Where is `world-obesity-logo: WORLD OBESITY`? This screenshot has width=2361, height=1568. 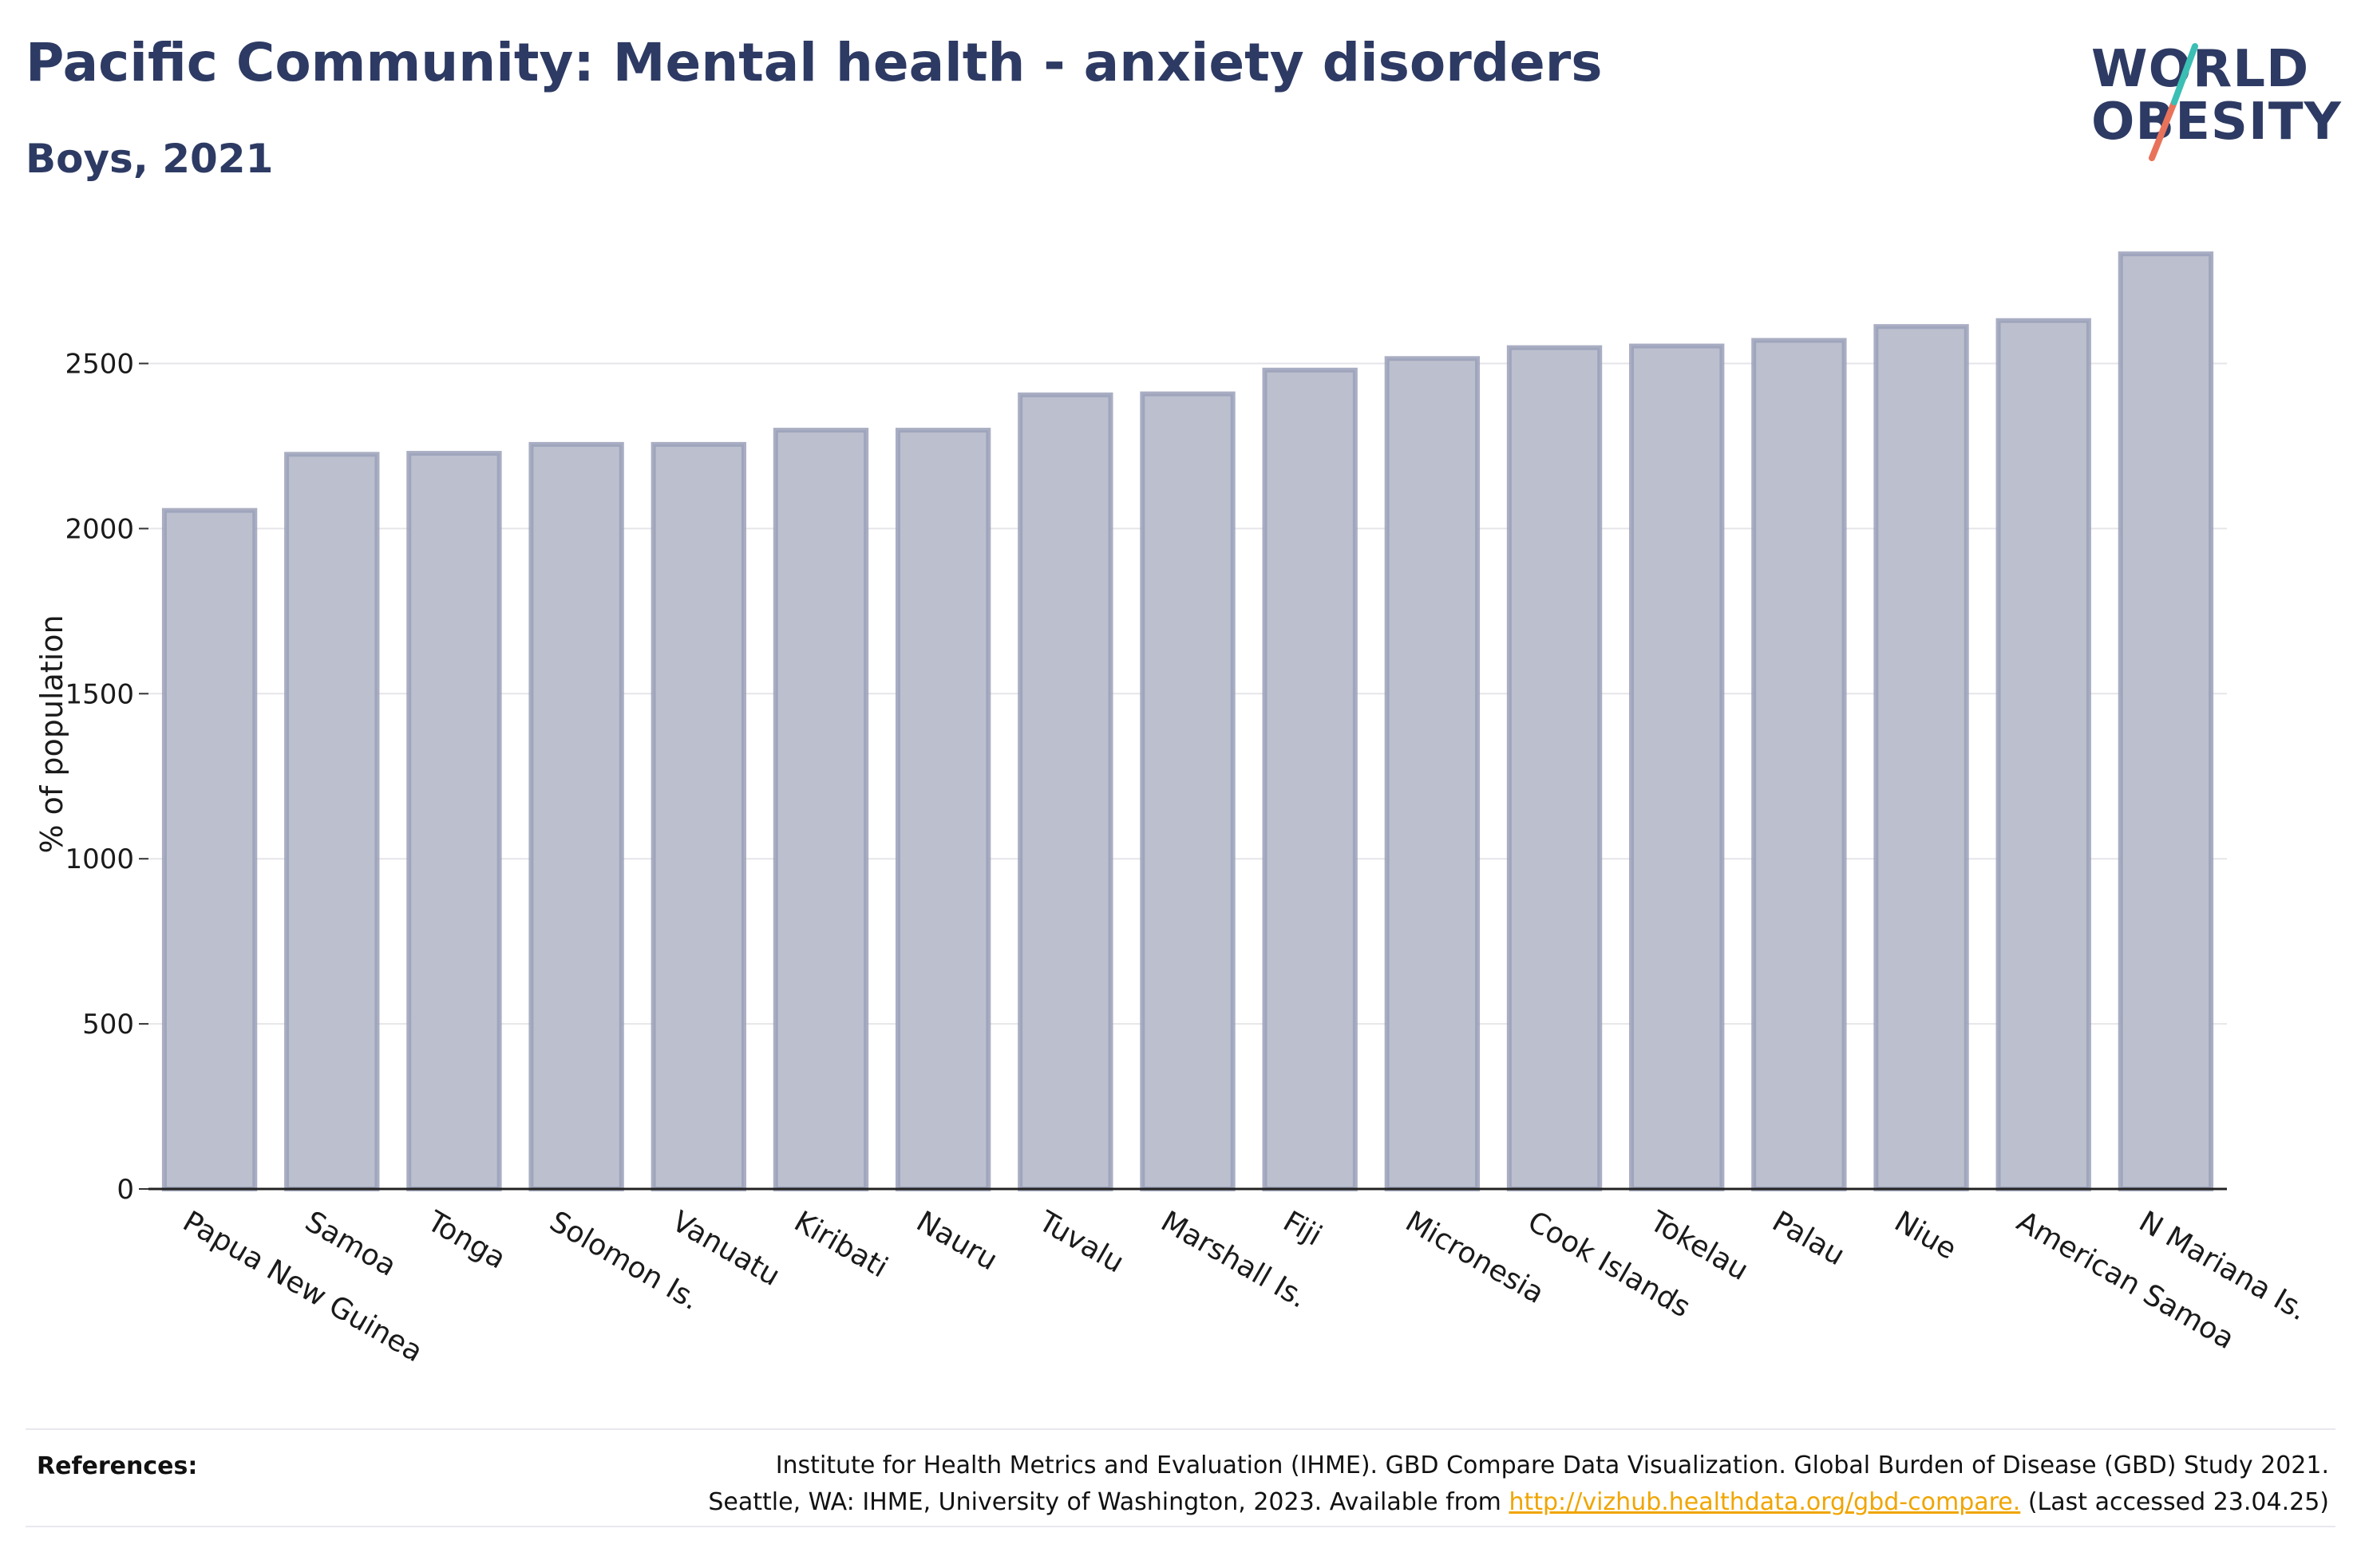 world-obesity-logo: WORLD OBESITY is located at coordinates (2211, 94).